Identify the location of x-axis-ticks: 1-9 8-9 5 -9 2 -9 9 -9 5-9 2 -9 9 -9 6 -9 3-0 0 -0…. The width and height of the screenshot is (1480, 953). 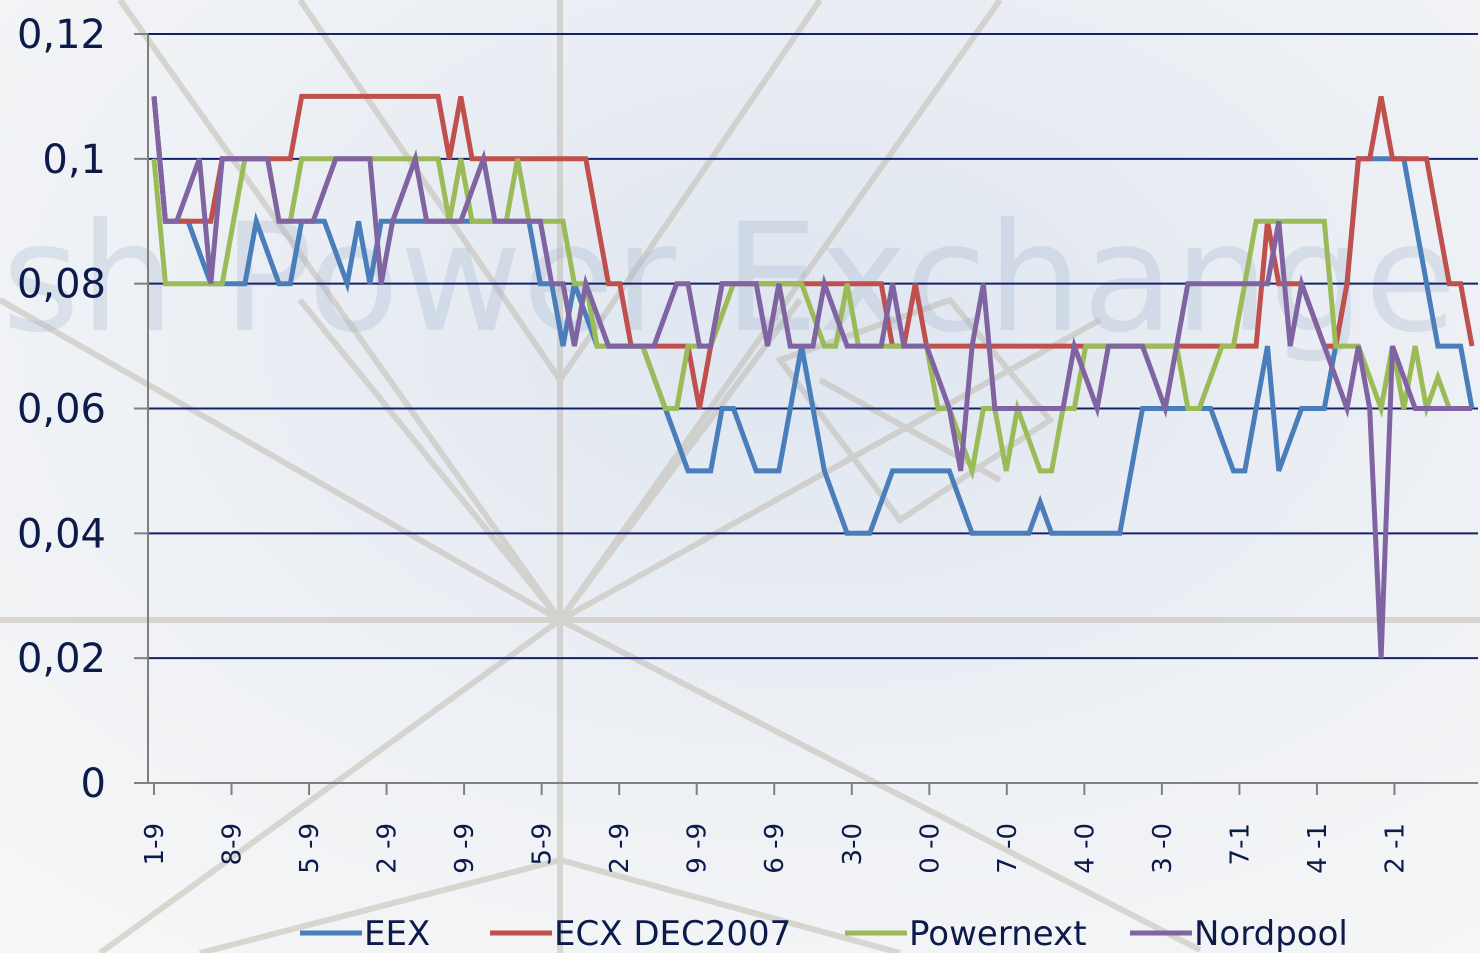
(775, 828).